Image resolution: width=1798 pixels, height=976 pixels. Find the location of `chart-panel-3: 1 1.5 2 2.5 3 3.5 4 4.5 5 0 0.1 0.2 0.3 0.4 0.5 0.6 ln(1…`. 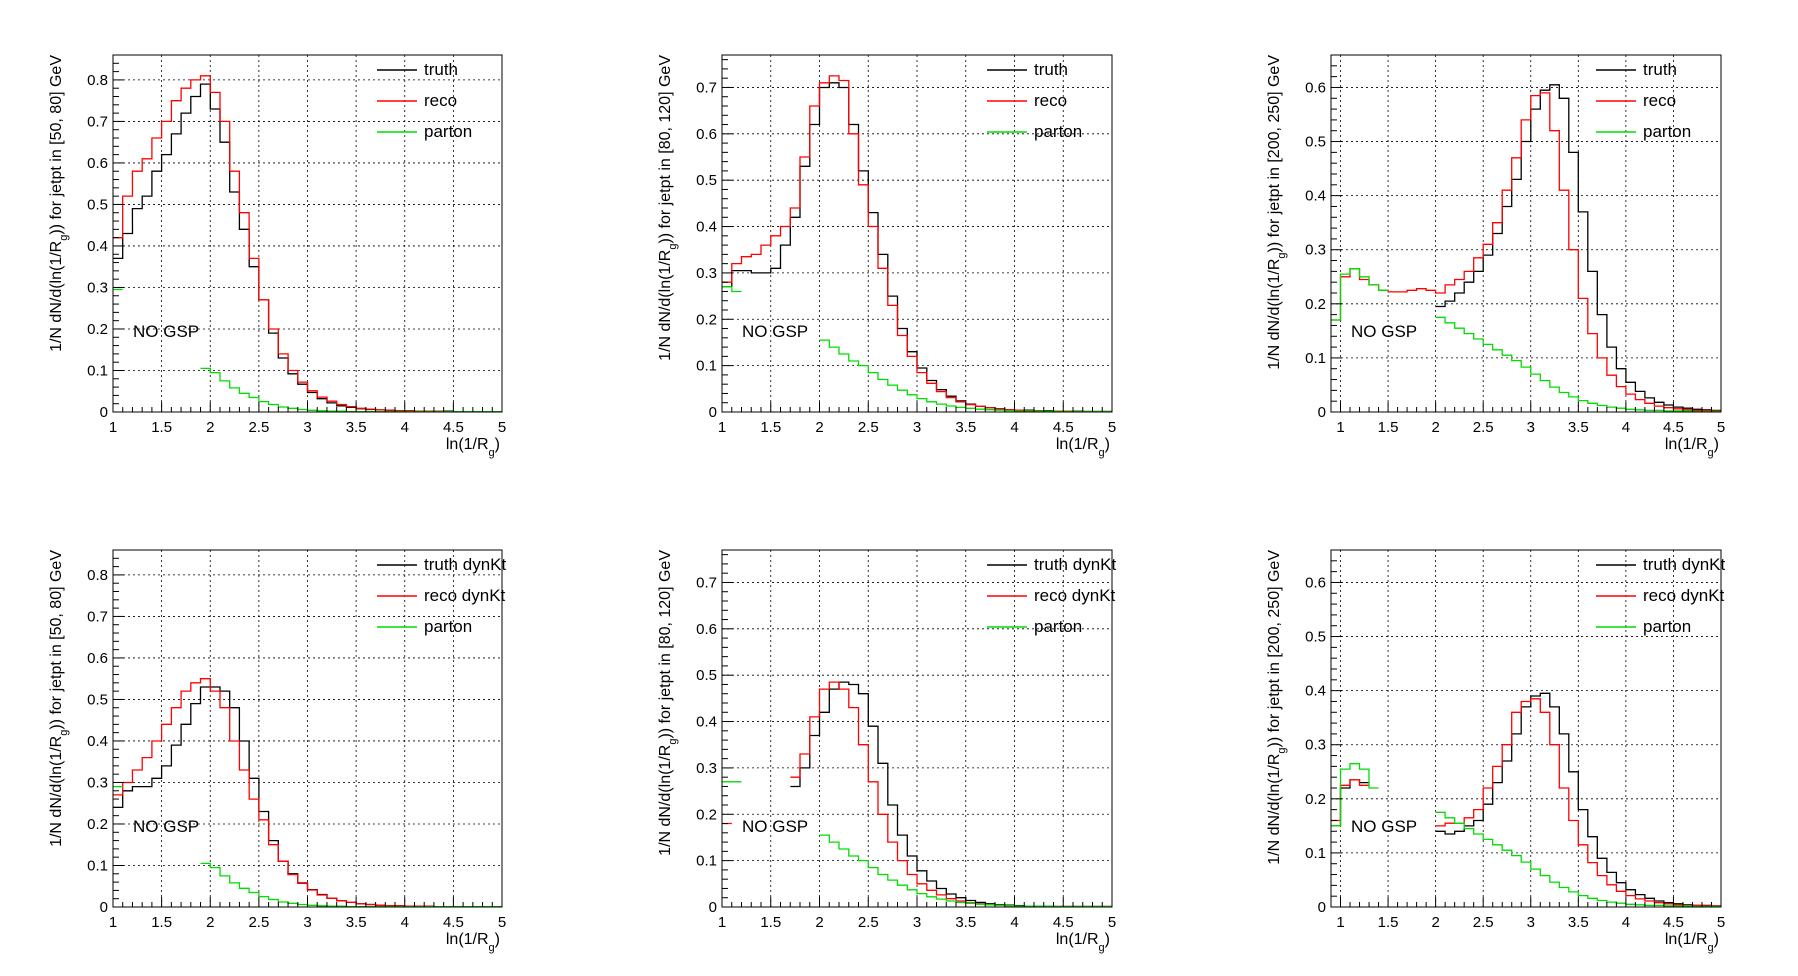

chart-panel-3: 1 1.5 2 2.5 3 3.5 4 4.5 5 0 0.1 0.2 0.3 0.4 0.5 0.6 ln(1… is located at coordinates (1495, 256).